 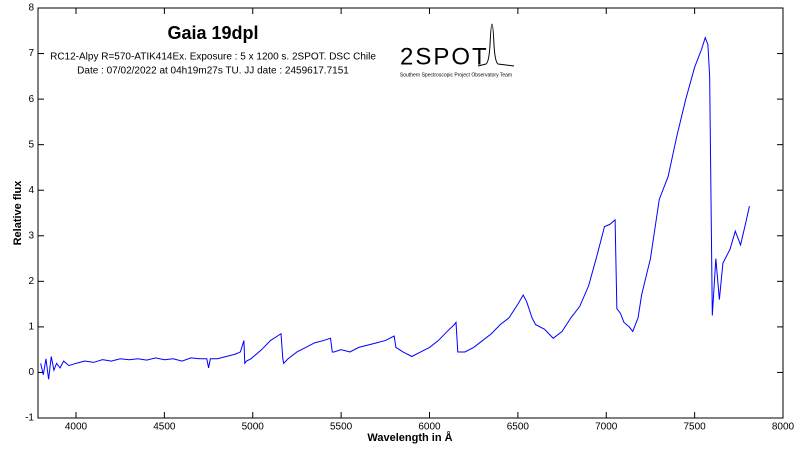 I want to click on x-tick-label: 4500, so click(x=164, y=427).